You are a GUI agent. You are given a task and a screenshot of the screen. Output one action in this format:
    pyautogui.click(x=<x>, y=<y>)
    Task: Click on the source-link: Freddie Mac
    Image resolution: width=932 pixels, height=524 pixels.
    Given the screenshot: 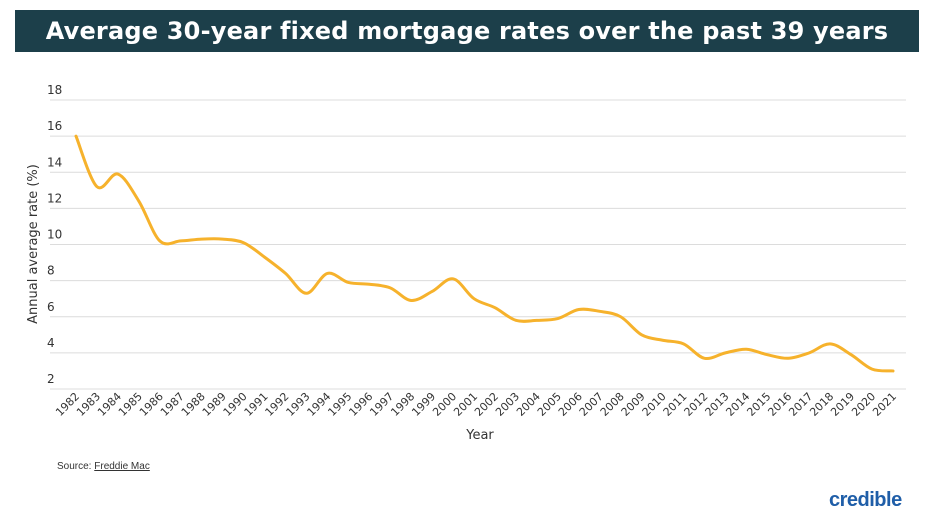 What is the action you would take?
    pyautogui.click(x=122, y=466)
    